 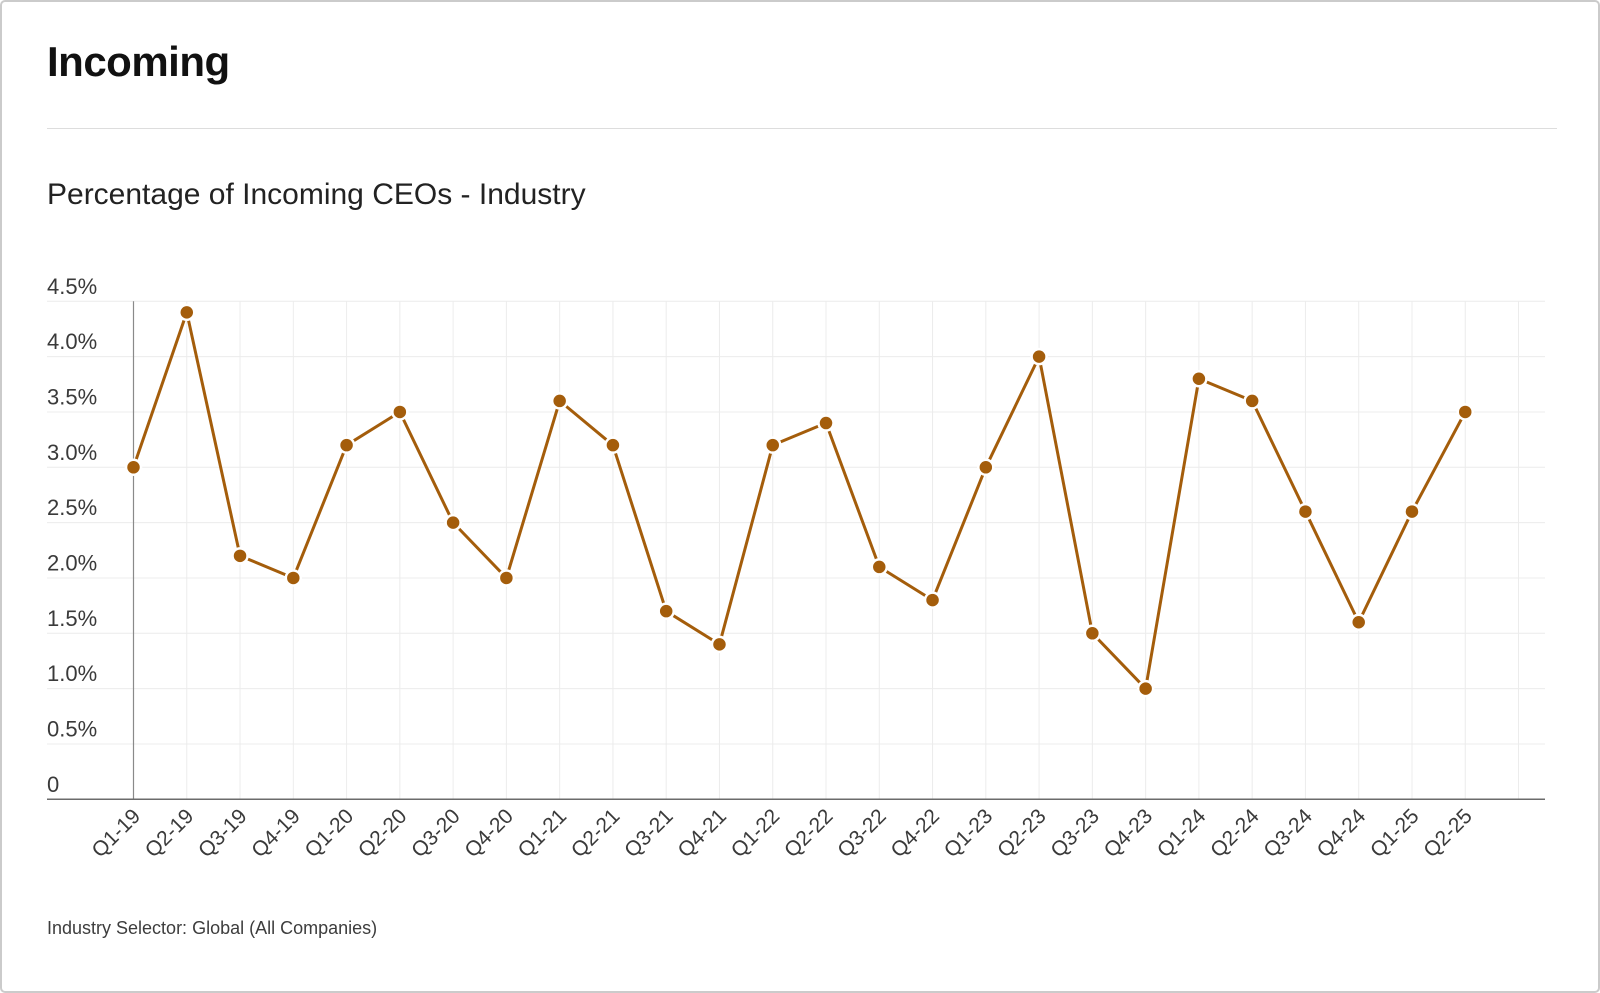 I want to click on x-tick-label: Q3-23, so click(x=1075, y=834).